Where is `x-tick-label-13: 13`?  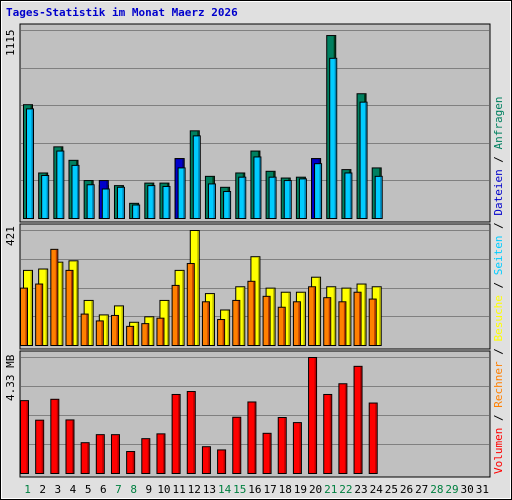
x-tick-label-13: 13 is located at coordinates (209, 489).